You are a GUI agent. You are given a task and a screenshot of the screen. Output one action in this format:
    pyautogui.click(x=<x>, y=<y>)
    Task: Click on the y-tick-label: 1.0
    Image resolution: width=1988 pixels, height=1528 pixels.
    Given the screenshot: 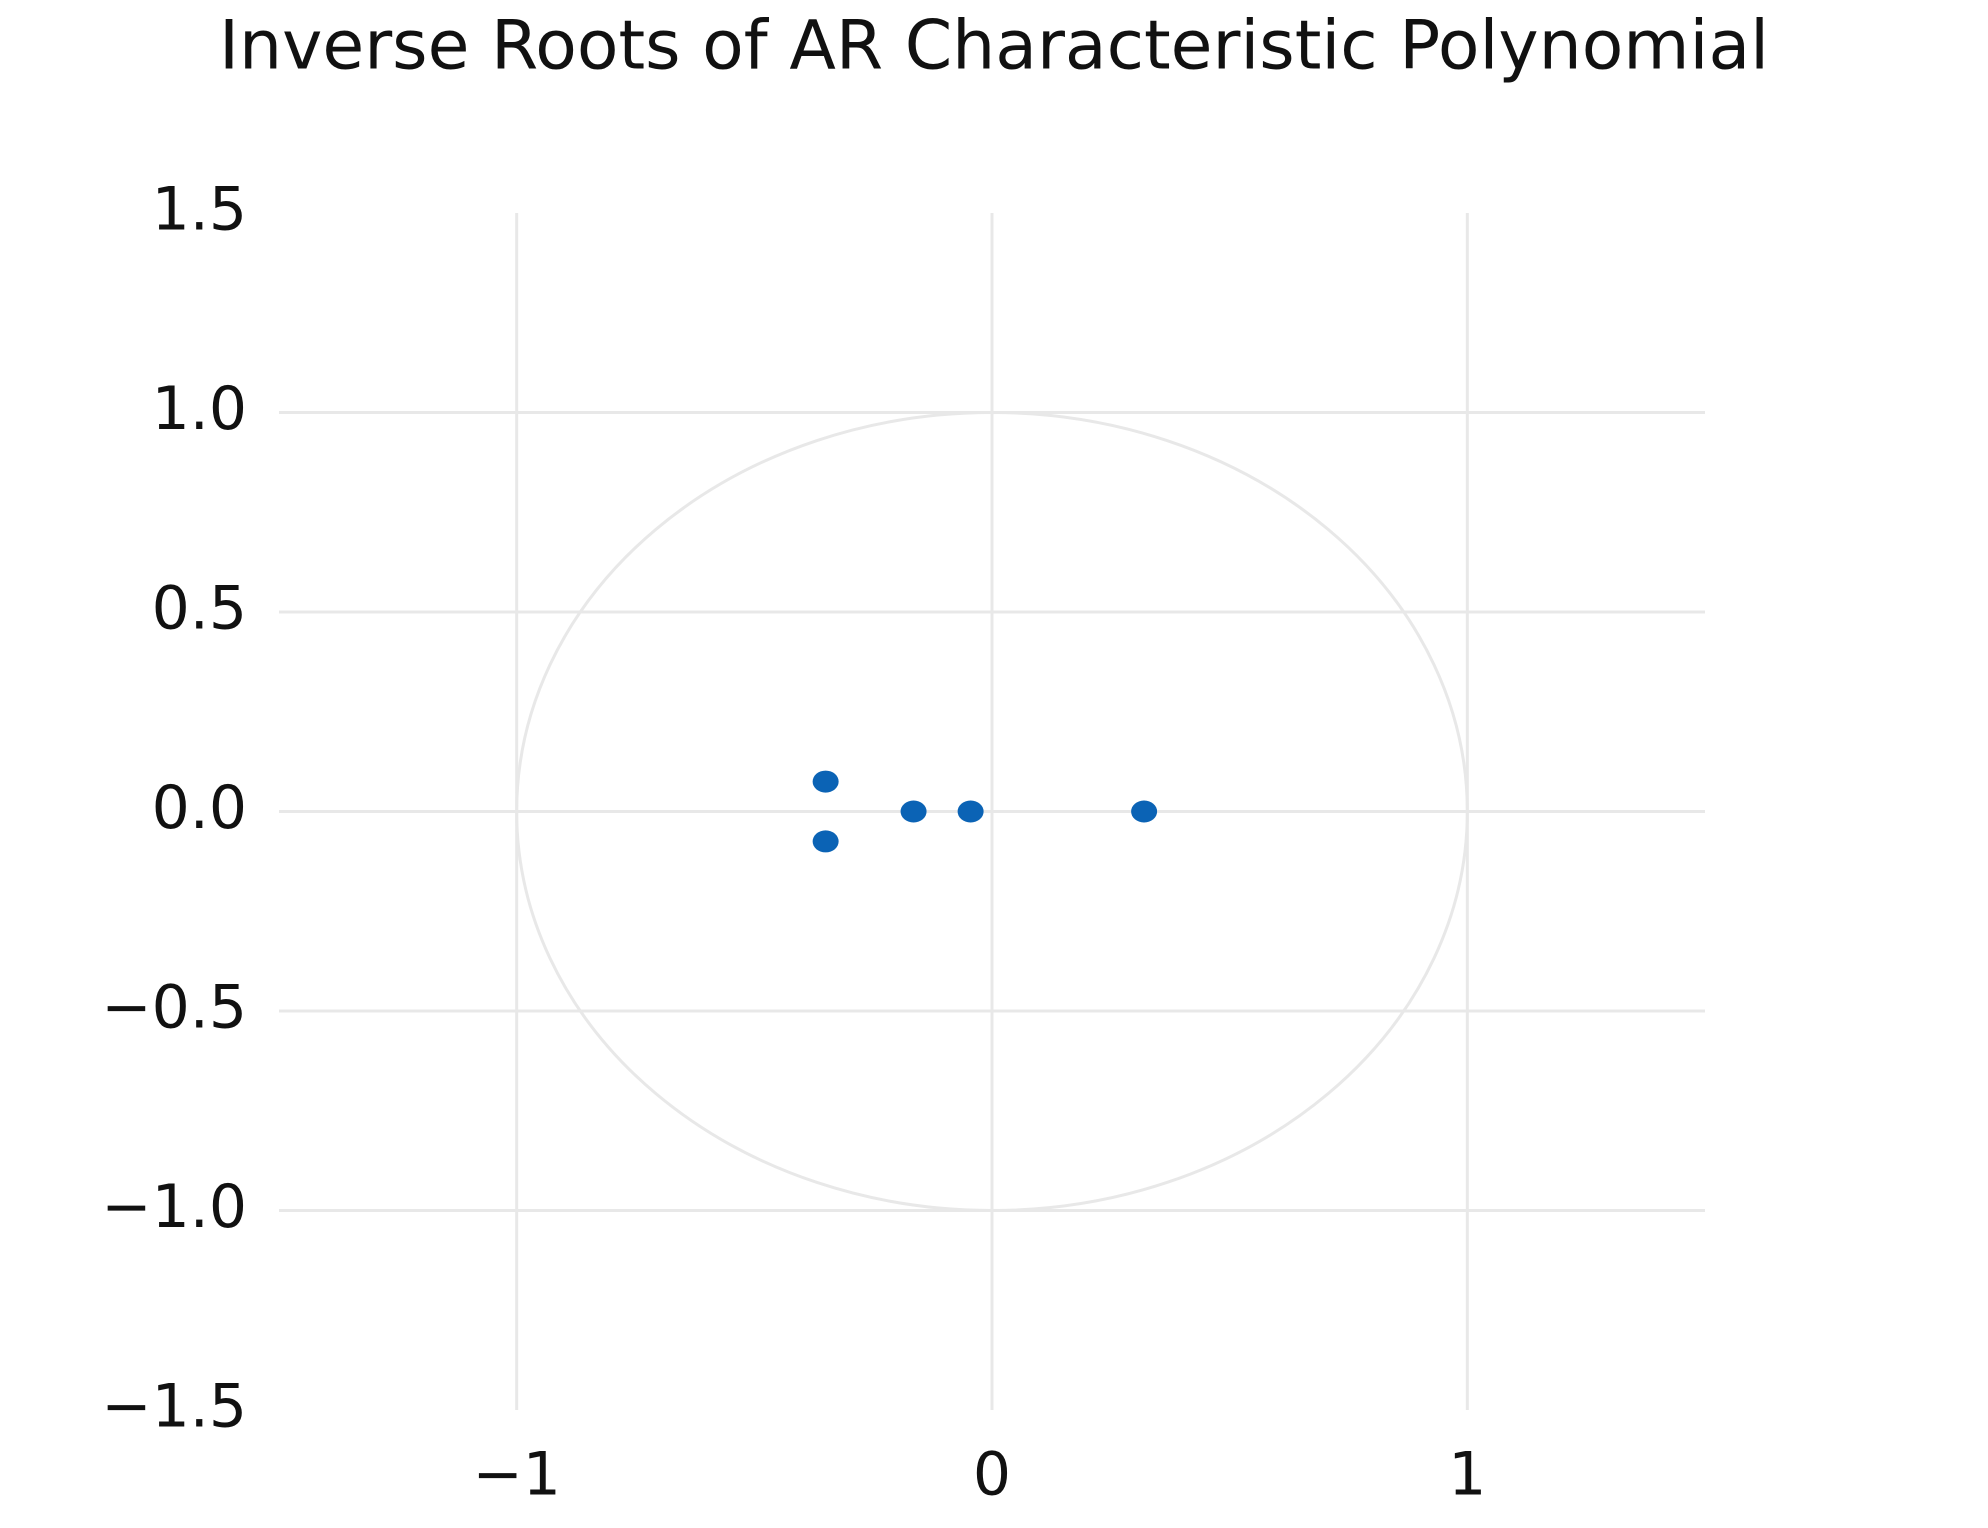 What is the action you would take?
    pyautogui.click(x=199, y=409)
    